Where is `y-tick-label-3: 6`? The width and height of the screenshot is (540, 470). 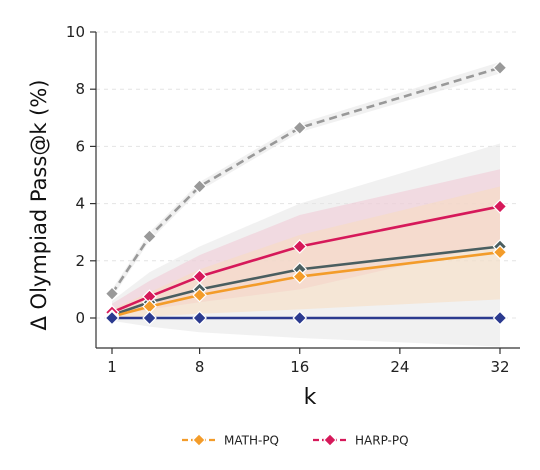
y-tick-label-3: 6 is located at coordinates (80, 146).